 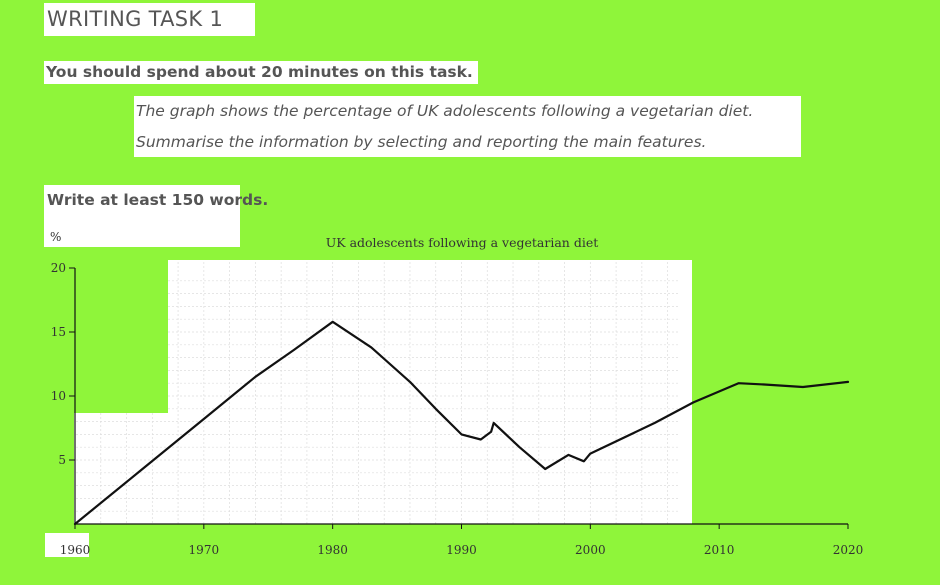 I want to click on x-tick-label: 1970, so click(x=204, y=550).